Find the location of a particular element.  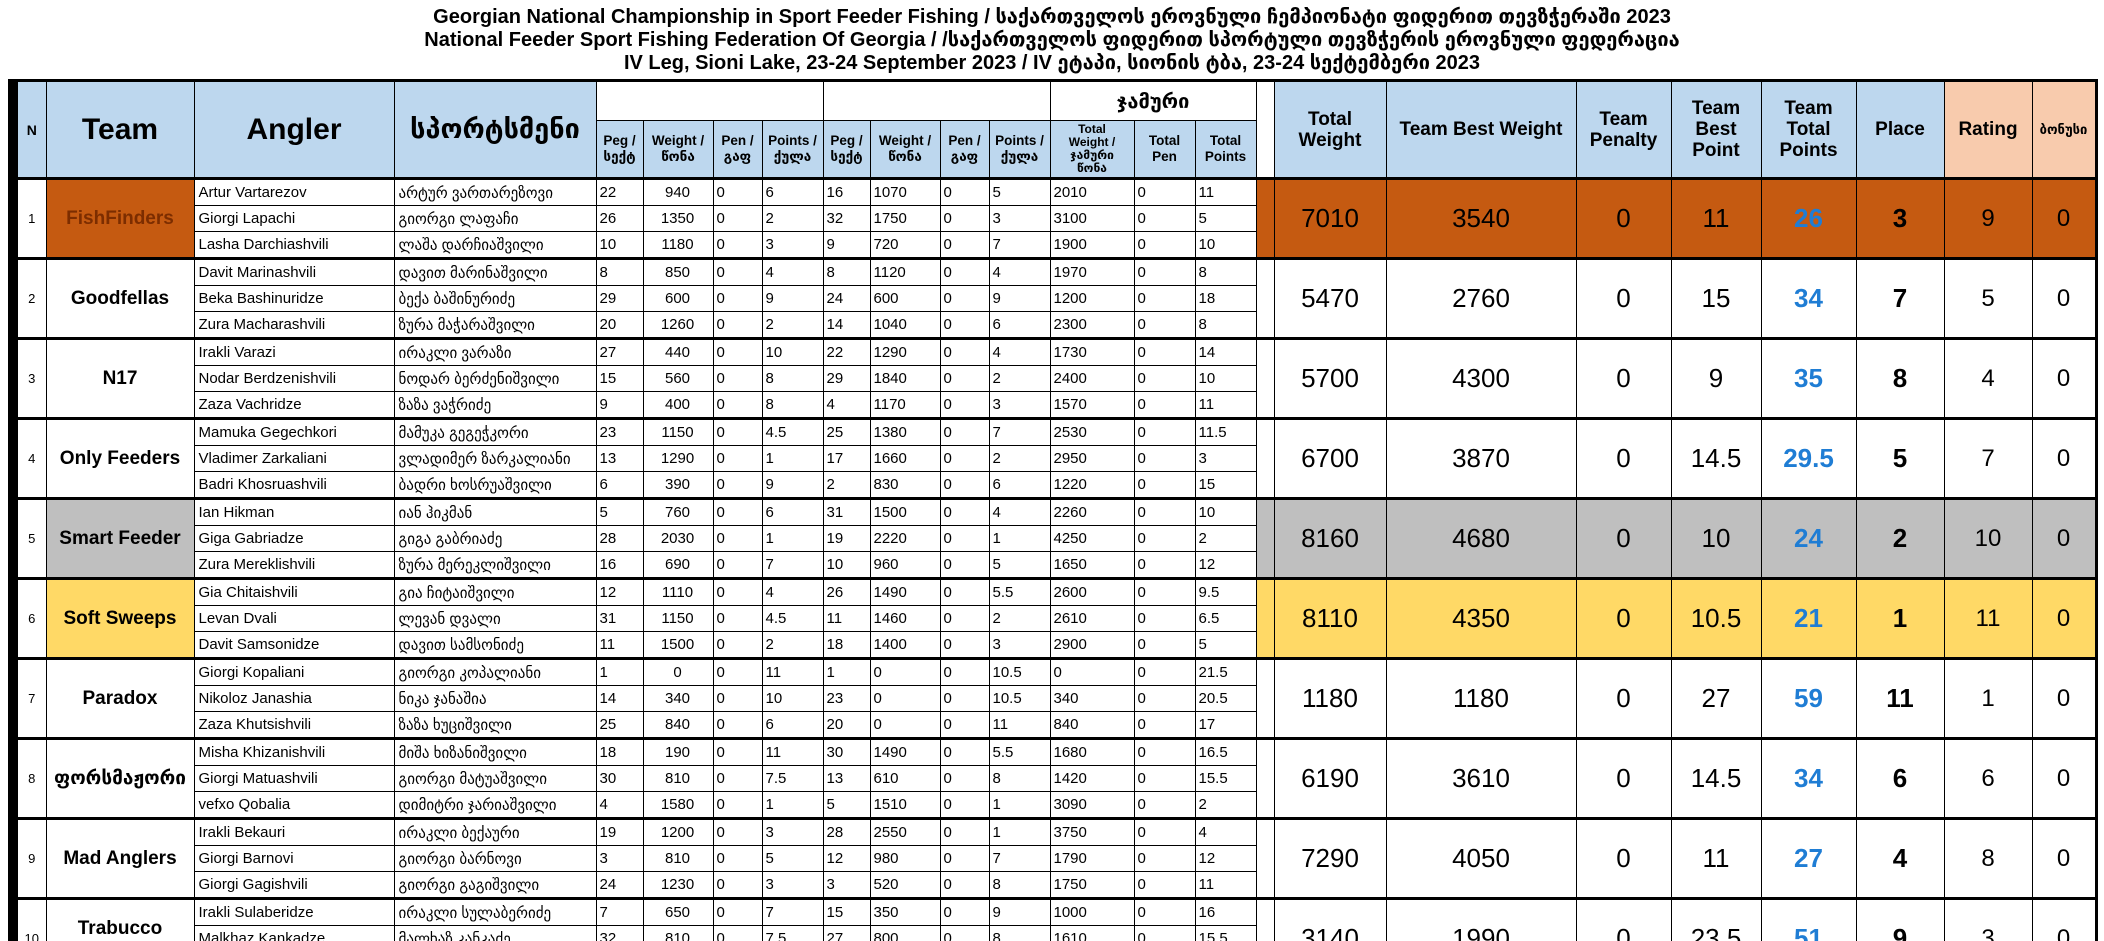

points-day2-cell: 1 is located at coordinates (1019, 831).